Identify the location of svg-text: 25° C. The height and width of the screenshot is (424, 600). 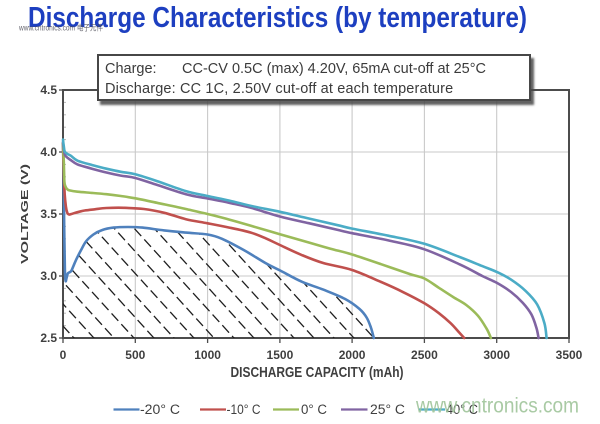
(387, 409).